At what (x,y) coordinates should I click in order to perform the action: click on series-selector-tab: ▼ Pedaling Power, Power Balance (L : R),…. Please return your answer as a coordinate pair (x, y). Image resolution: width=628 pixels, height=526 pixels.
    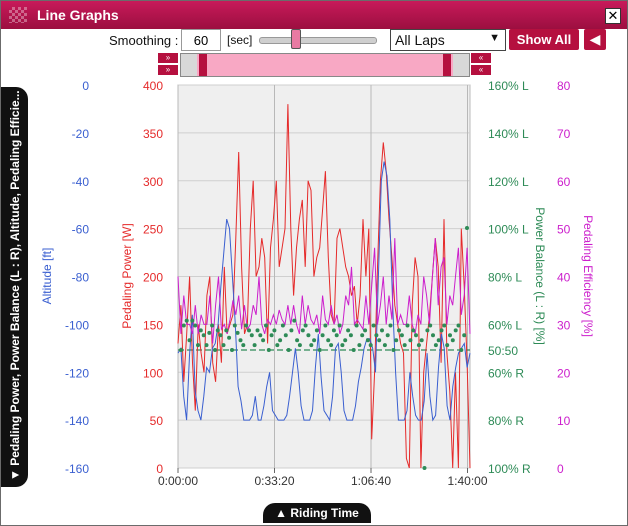
    Looking at the image, I should click on (14, 287).